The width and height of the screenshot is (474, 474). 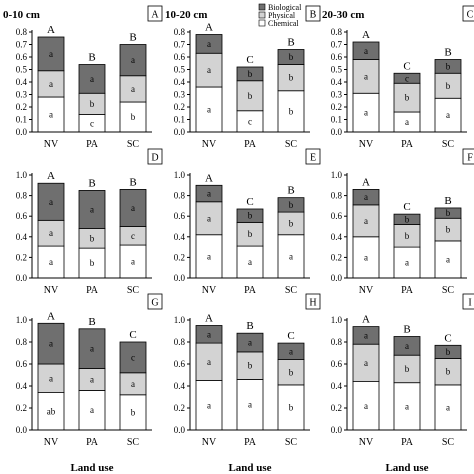 I want to click on panel-f-segment-letter: a, so click(x=366, y=257).